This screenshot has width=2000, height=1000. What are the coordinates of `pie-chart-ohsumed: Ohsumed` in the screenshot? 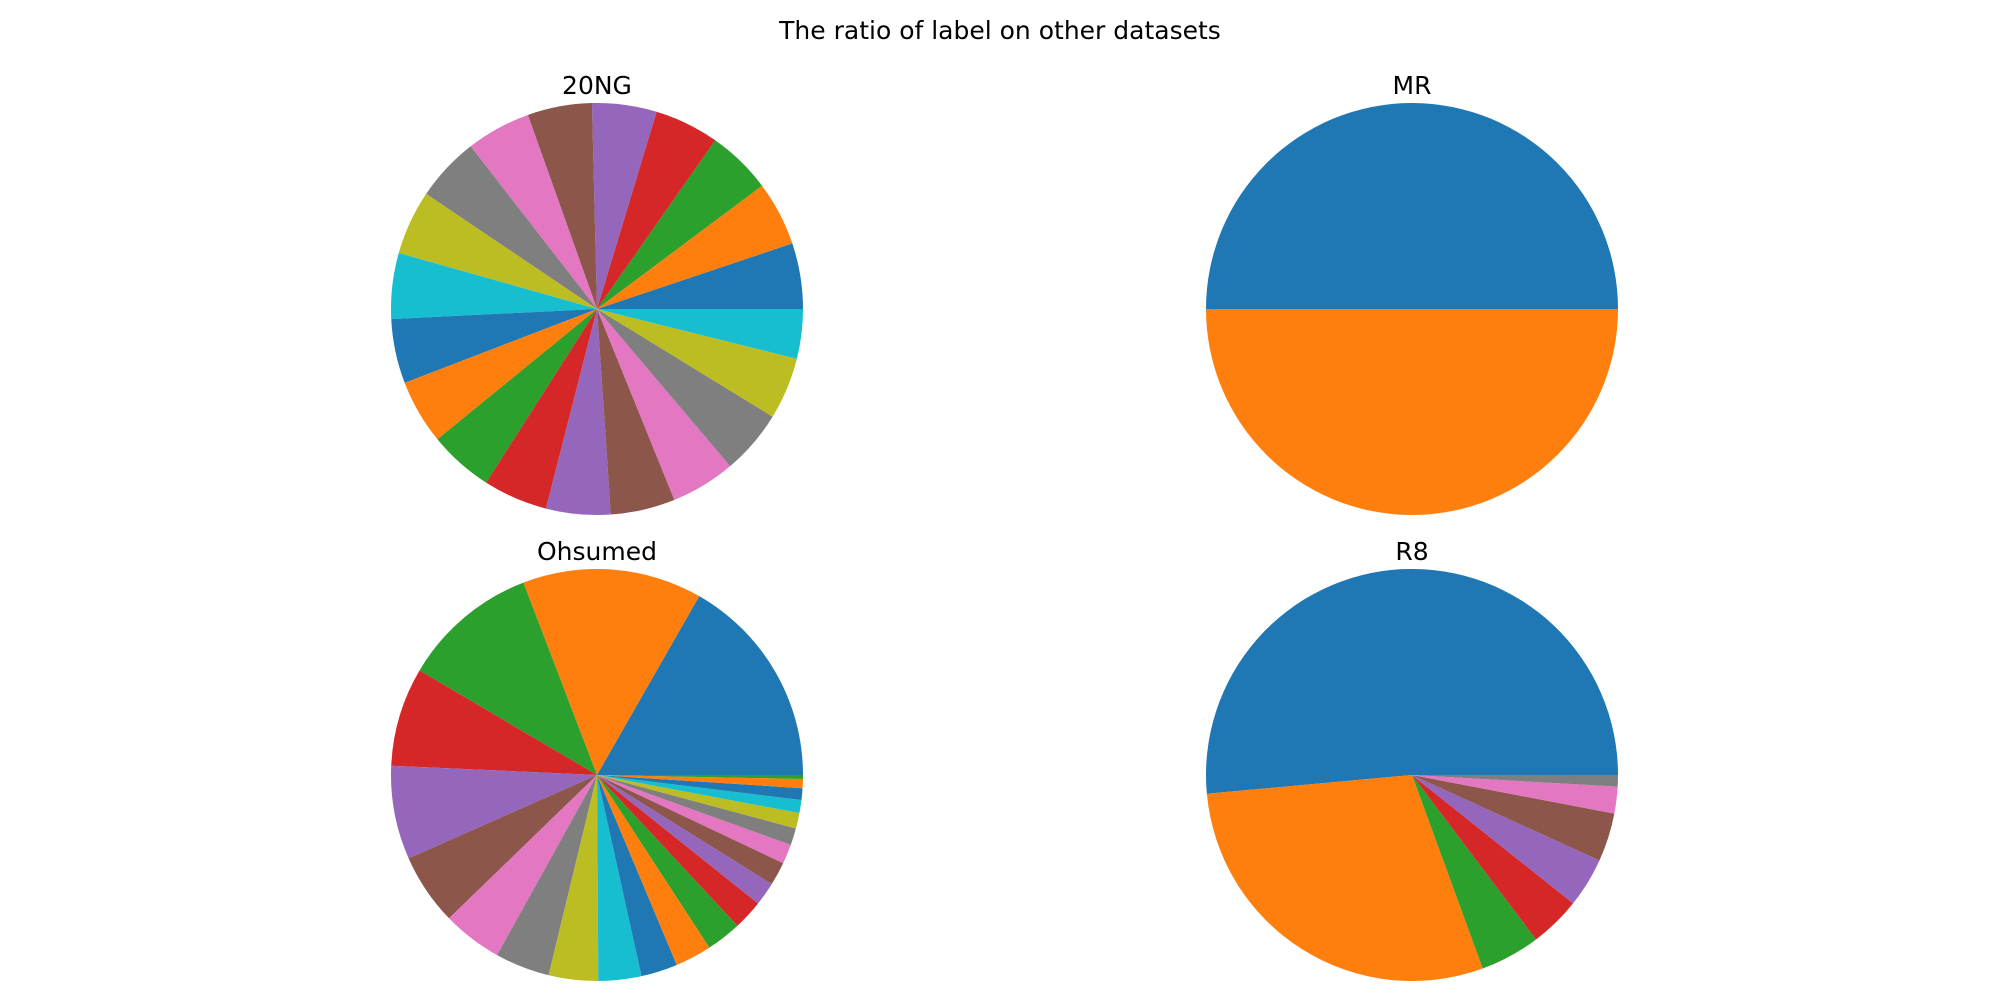 It's located at (597, 759).